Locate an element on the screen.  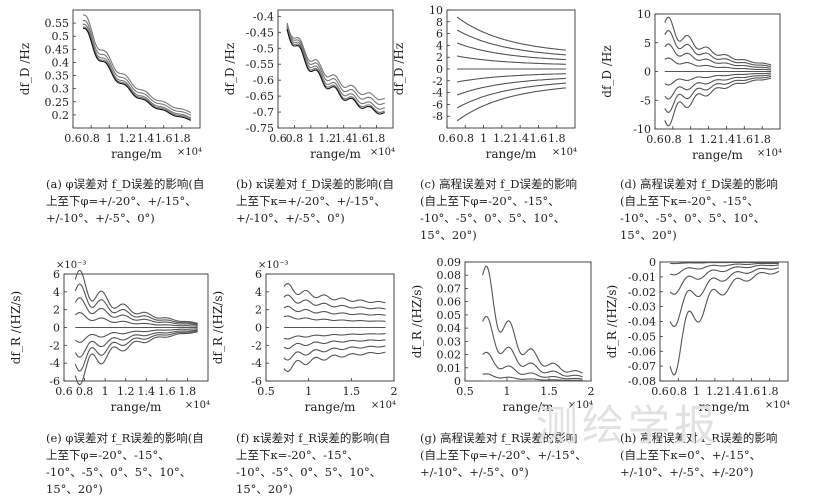
y-tick-label: -0.4 is located at coordinates (263, 16).